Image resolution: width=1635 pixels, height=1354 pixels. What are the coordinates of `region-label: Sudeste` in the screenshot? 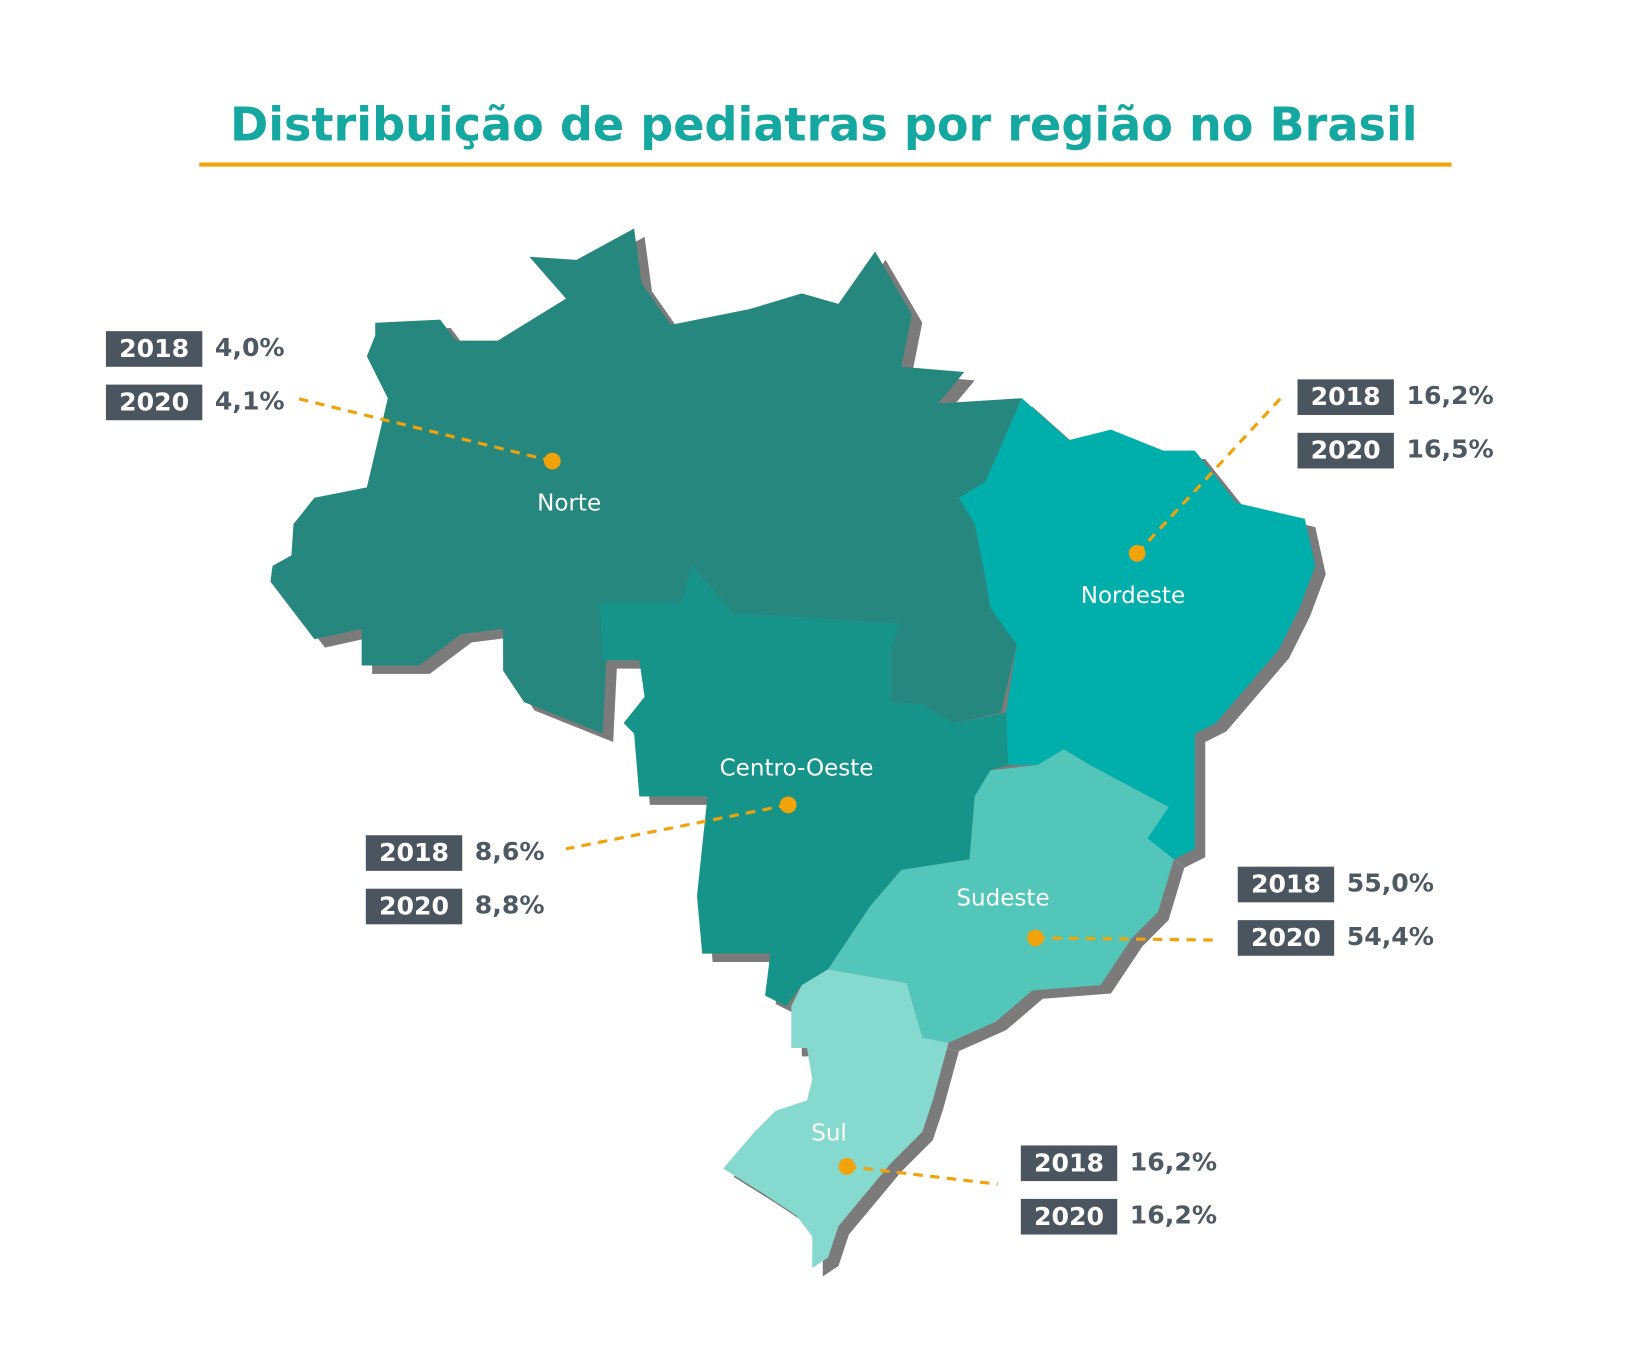 It's located at (1002, 899).